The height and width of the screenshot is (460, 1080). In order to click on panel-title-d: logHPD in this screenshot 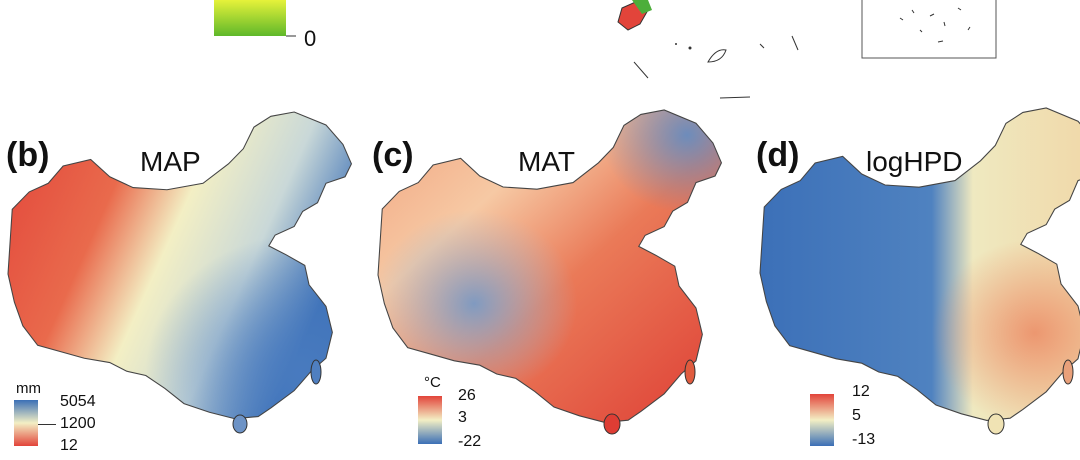, I will do `click(914, 161)`.